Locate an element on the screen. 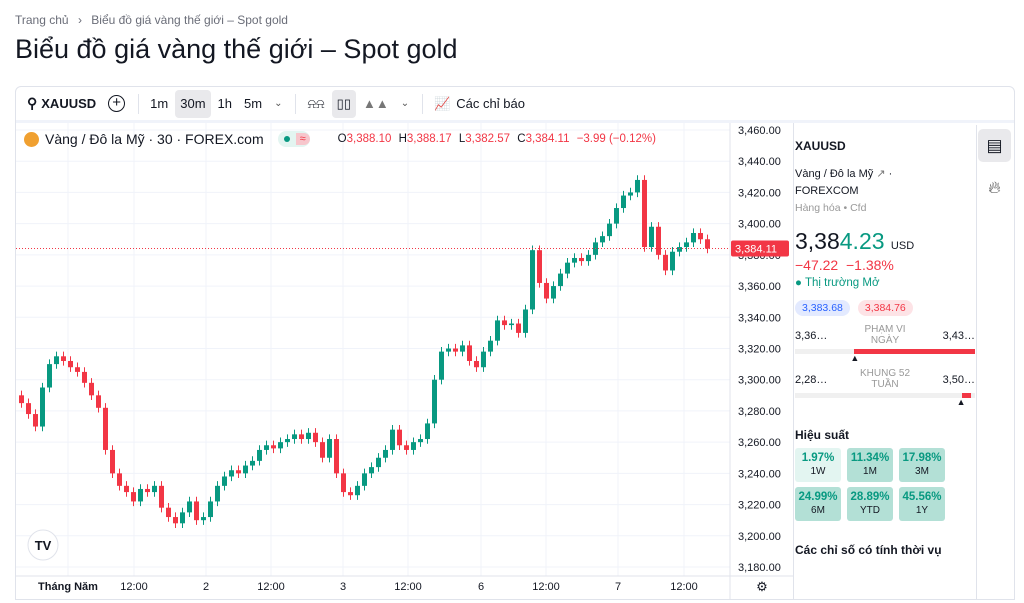  price-change-pct: −1.38% is located at coordinates (870, 265).